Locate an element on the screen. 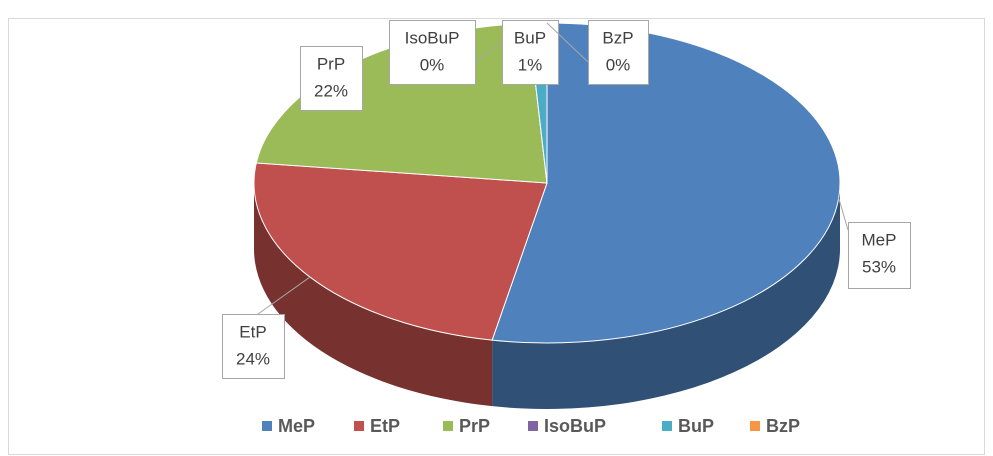 This screenshot has height=456, width=993. label-name: EtP is located at coordinates (252, 331).